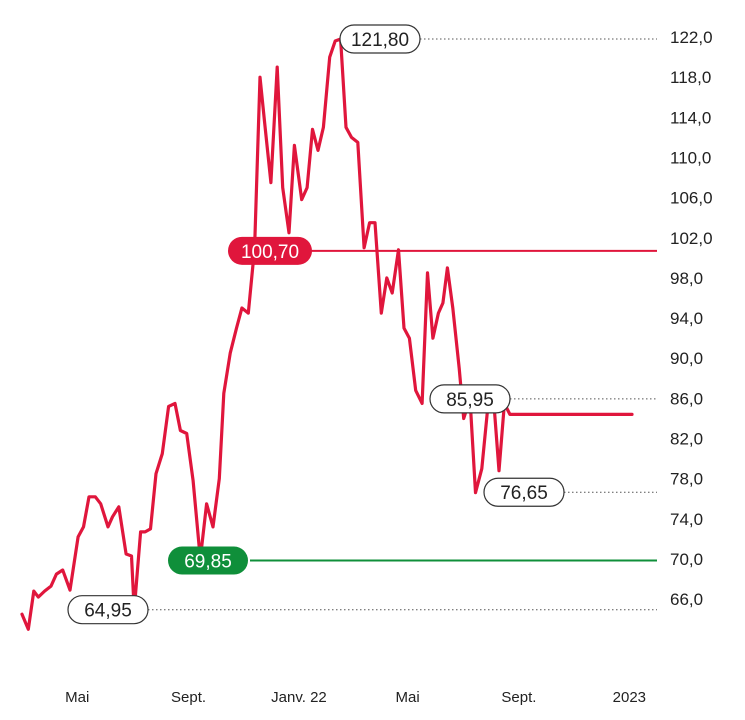 The width and height of the screenshot is (745, 720). I want to click on y-tick-label: 70,0, so click(686, 559).